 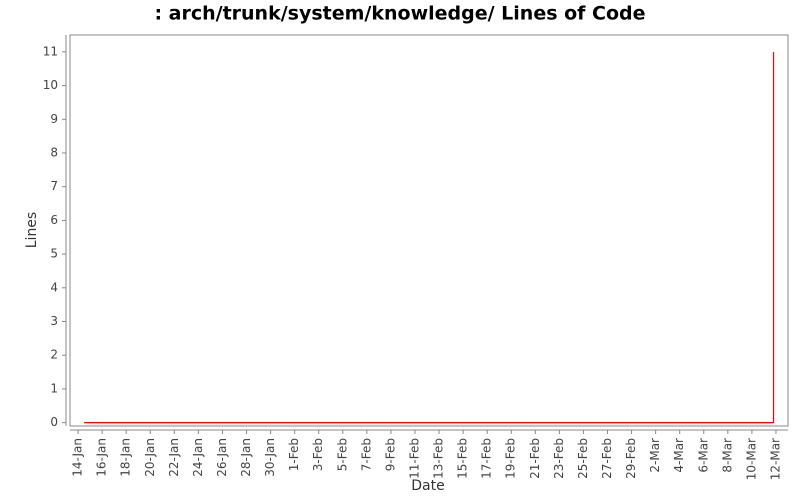 I want to click on x-tick-label: 3-Feb, so click(x=318, y=454).